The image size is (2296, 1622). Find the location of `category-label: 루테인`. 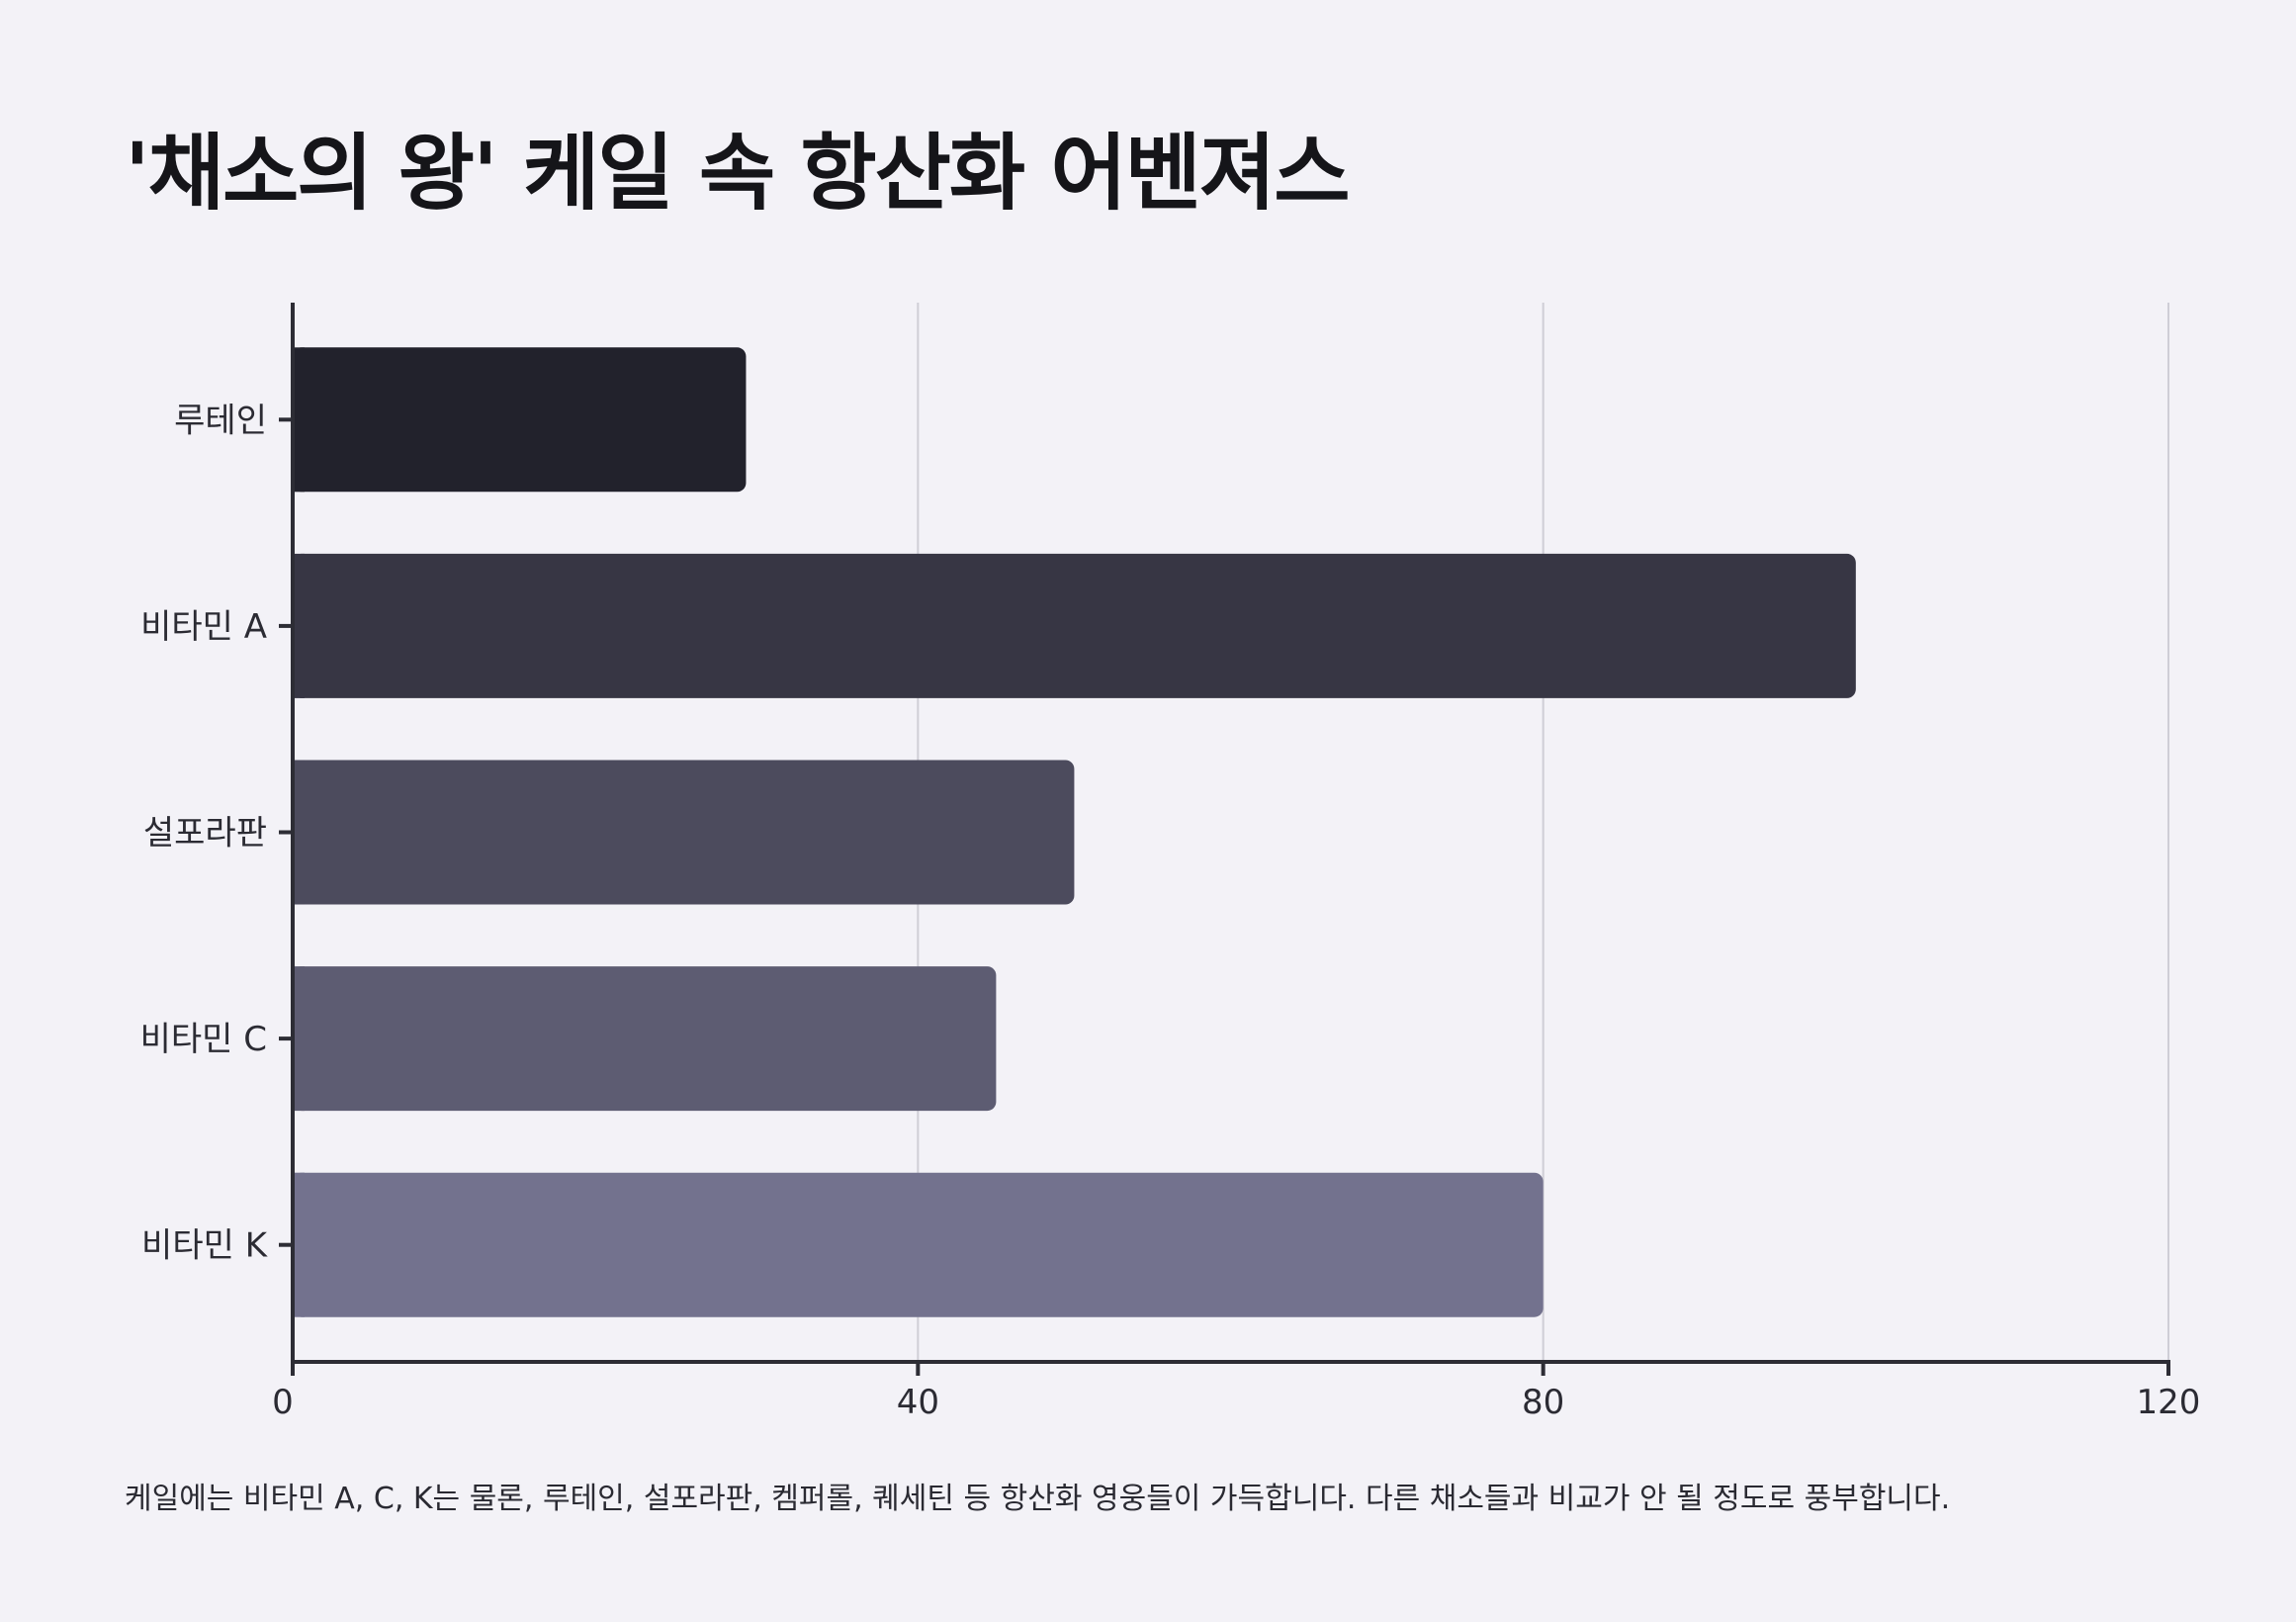

category-label: 루테인 is located at coordinates (220, 420).